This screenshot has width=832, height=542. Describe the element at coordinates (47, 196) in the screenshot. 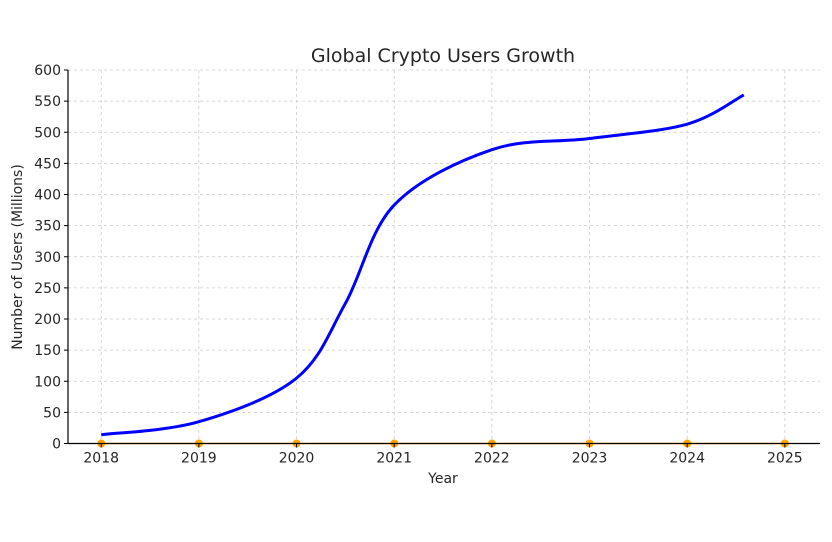

I see `y-tick-label: 400` at that location.